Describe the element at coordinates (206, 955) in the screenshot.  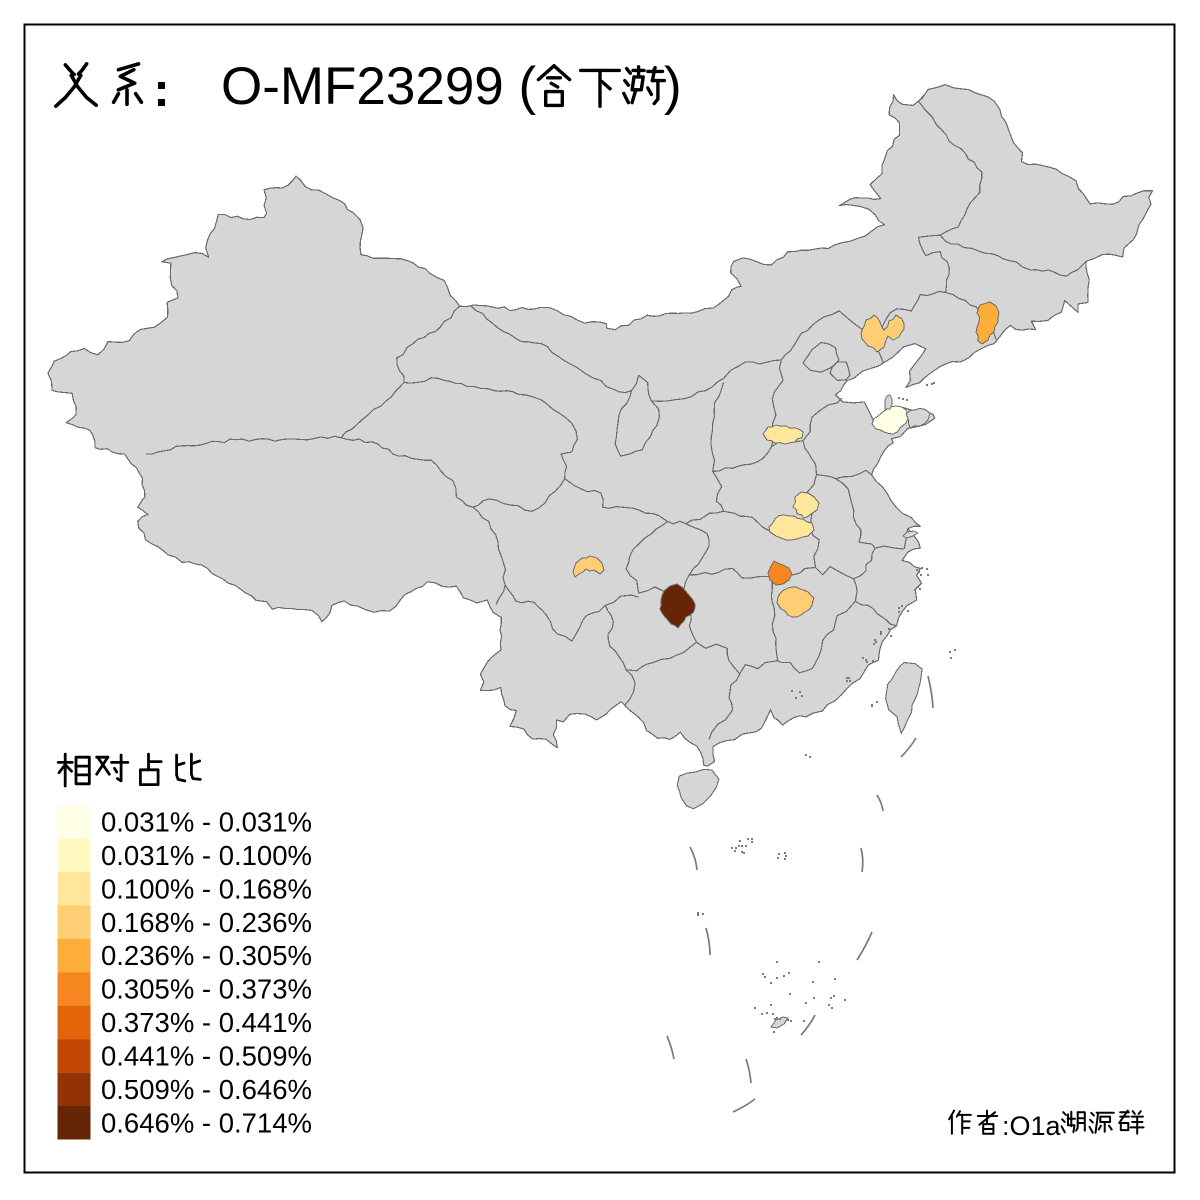
I see `svg-text: 0.236% - 0.305%` at that location.